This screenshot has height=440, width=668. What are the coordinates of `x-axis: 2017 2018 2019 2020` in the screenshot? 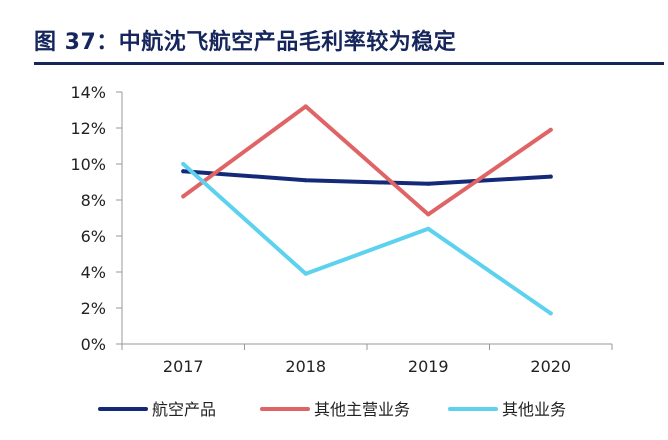 It's located at (367, 359).